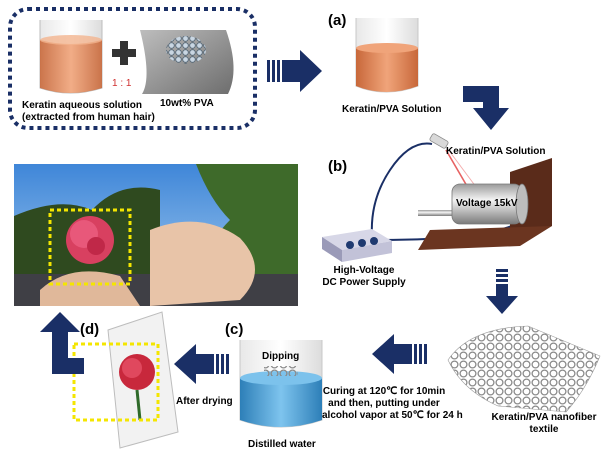  I want to click on curing-label-line1: Curing at 120℃ for 10min, so click(384, 392).